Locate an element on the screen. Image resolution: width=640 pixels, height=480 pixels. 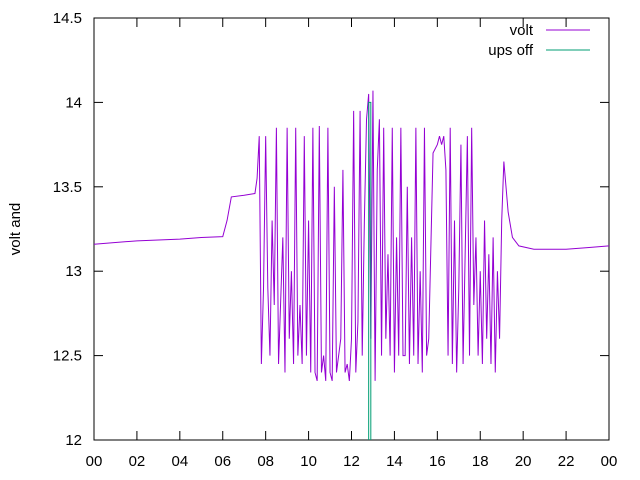
y-tick-label: 12 is located at coordinates (73, 440).